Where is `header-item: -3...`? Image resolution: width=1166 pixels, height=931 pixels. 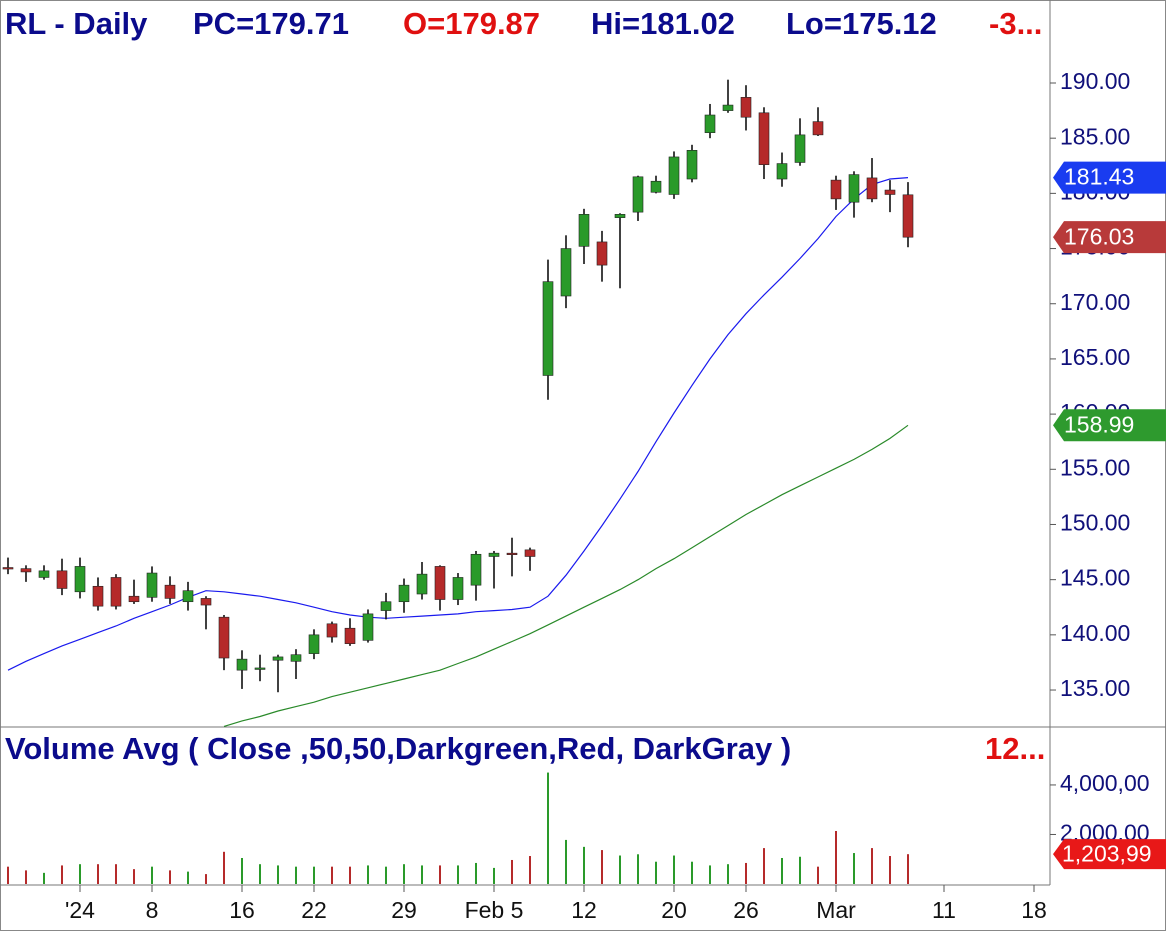
header-item: -3... is located at coordinates (1015, 23).